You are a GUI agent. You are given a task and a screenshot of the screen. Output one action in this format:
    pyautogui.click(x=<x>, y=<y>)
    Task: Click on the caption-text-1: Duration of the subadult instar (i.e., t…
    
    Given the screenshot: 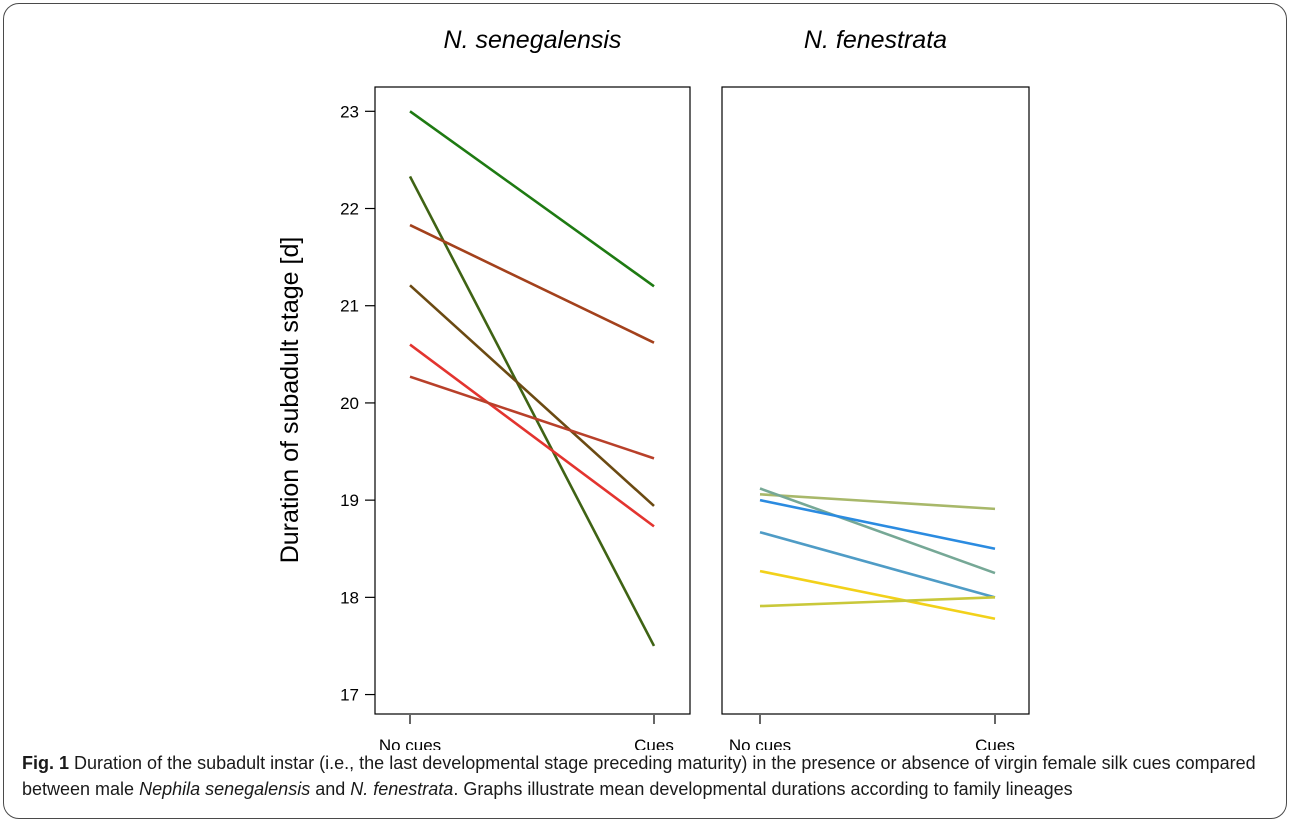 What is the action you would take?
    pyautogui.click(x=639, y=776)
    